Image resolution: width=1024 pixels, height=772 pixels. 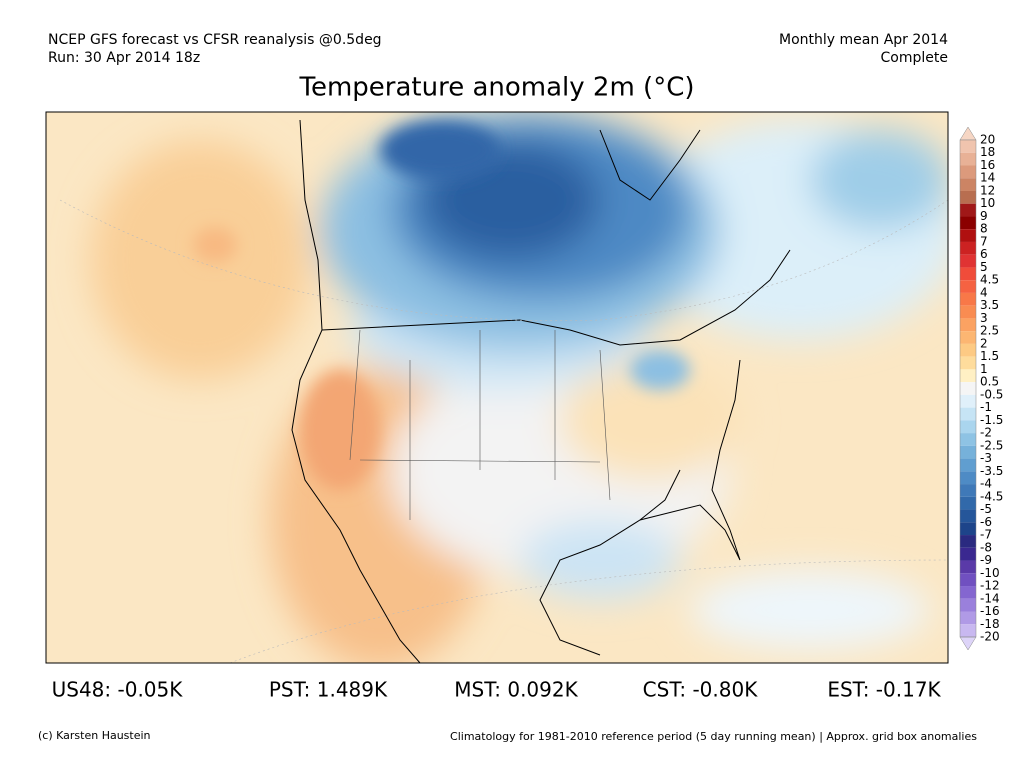 What do you see at coordinates (989, 280) in the screenshot?
I see `colorbar-label: 4.5` at bounding box center [989, 280].